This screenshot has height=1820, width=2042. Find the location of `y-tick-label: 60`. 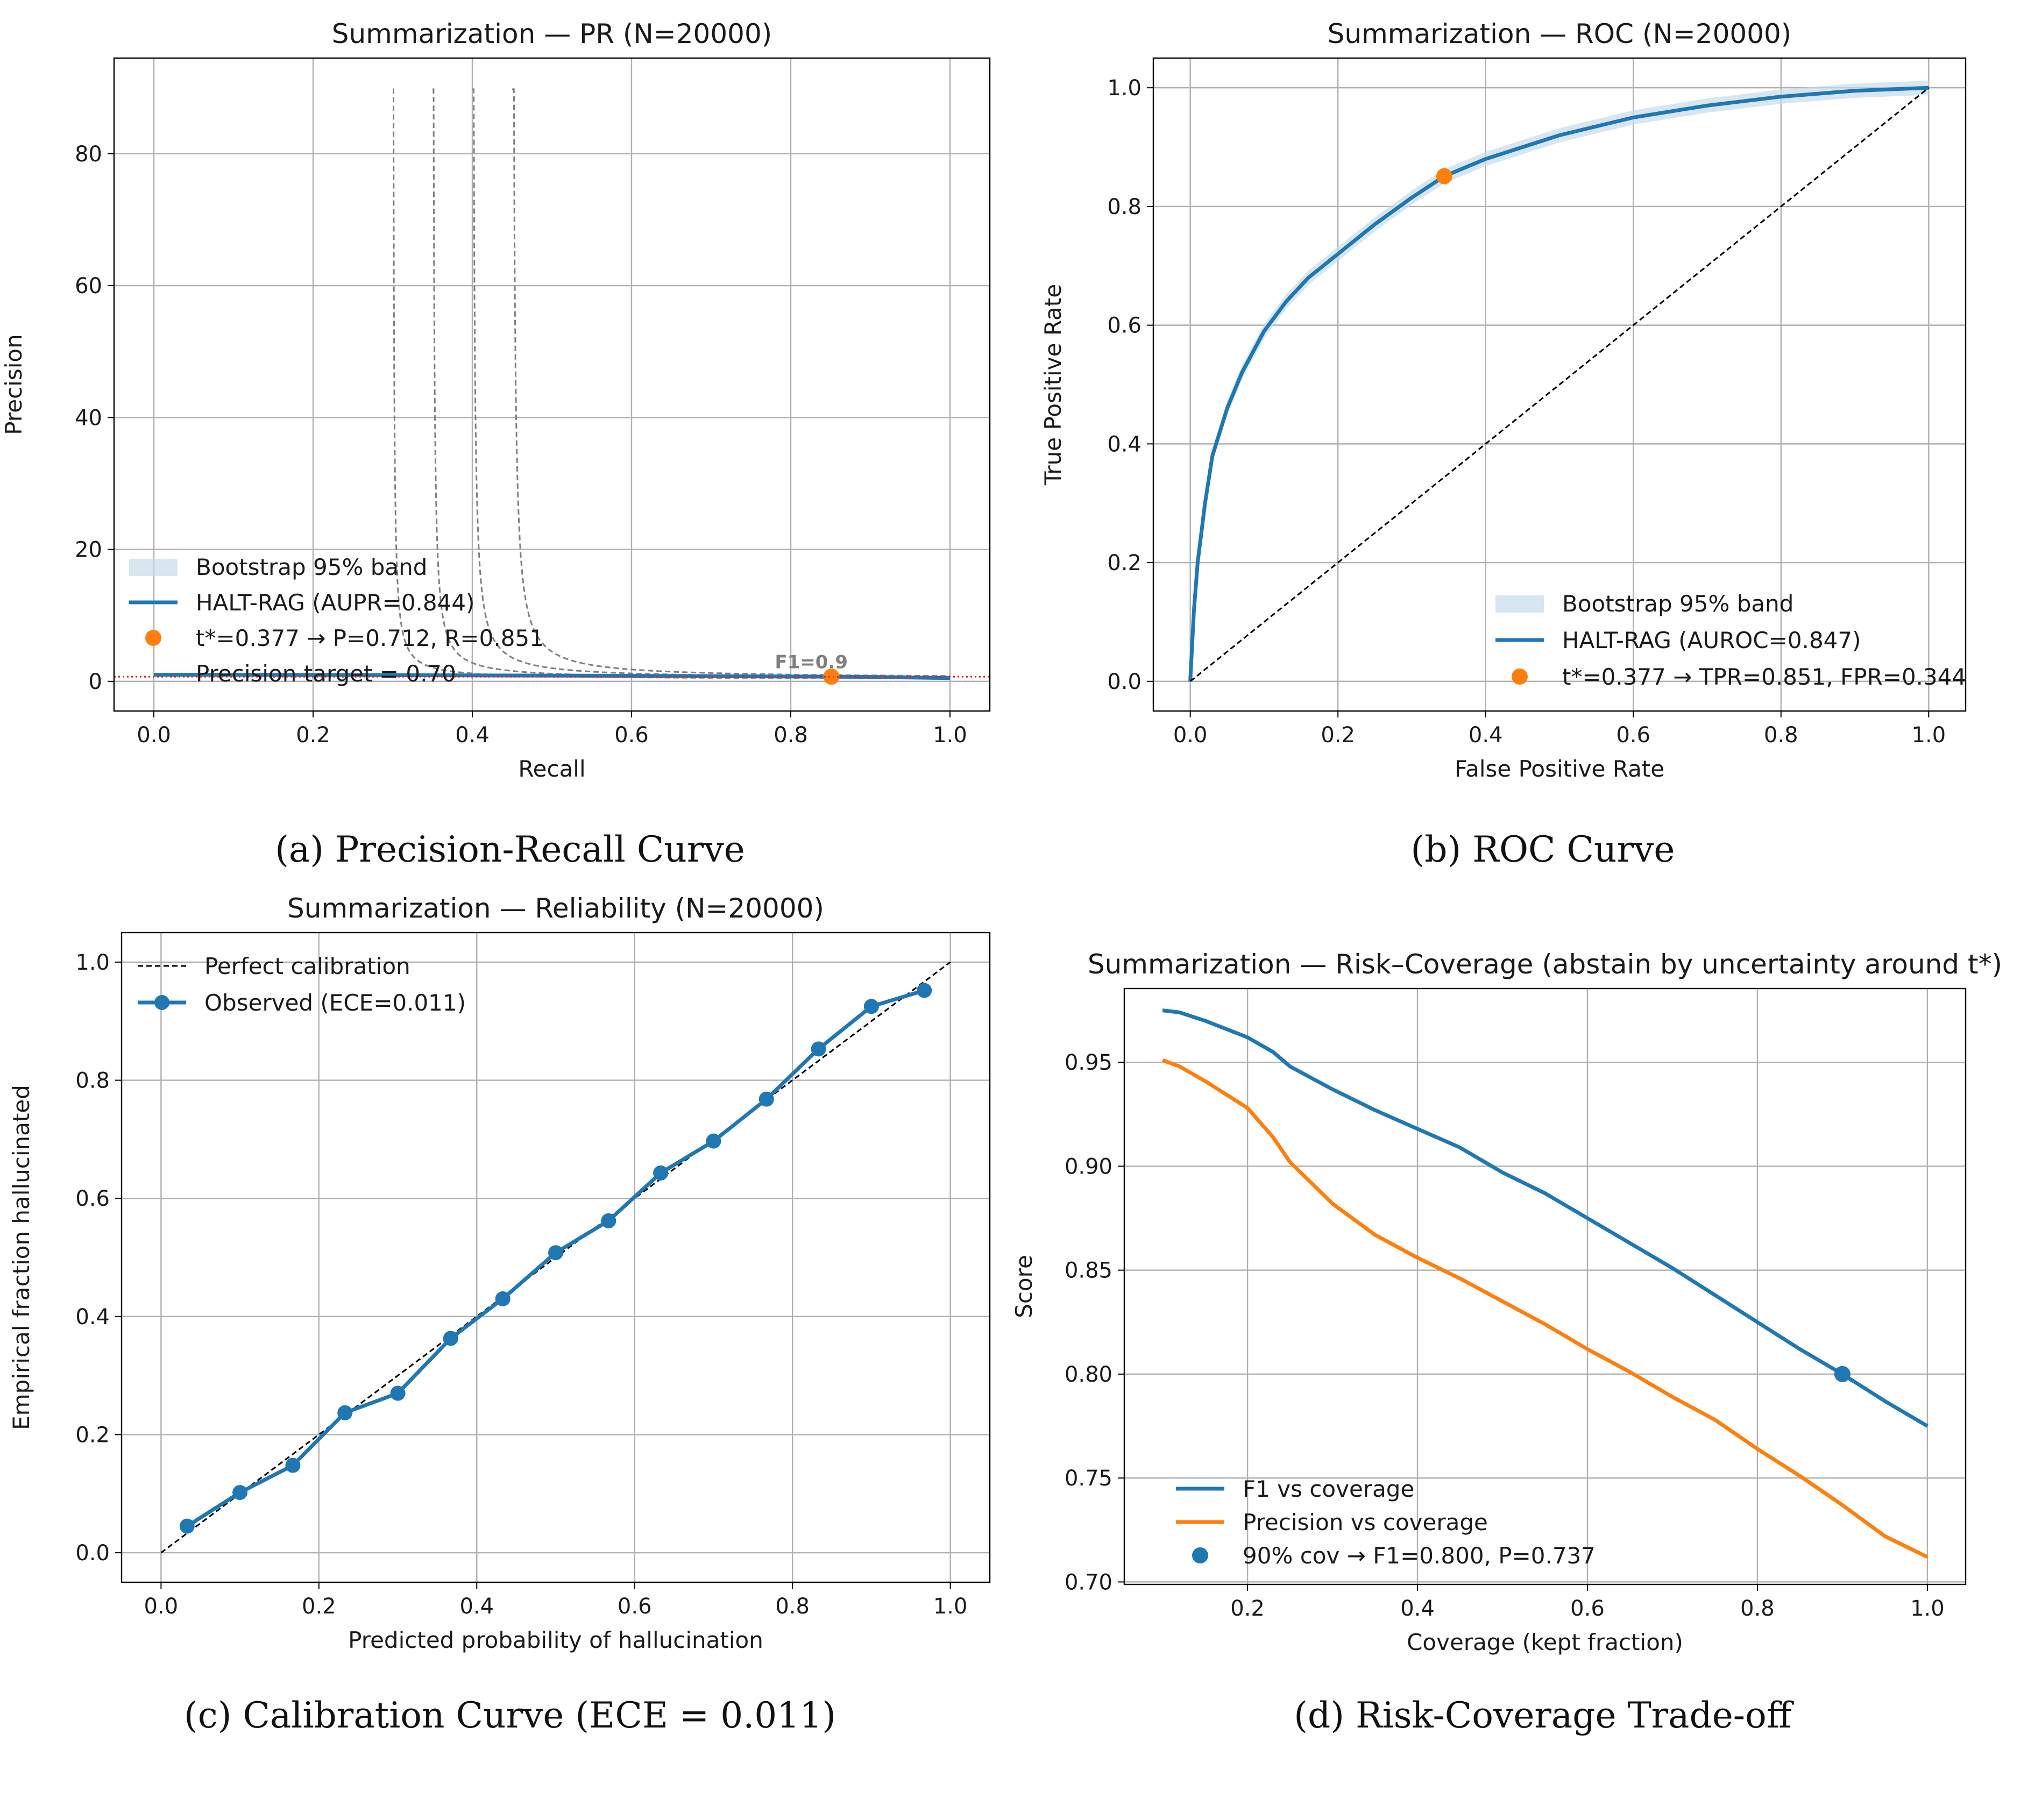

y-tick-label: 60 is located at coordinates (88, 286).